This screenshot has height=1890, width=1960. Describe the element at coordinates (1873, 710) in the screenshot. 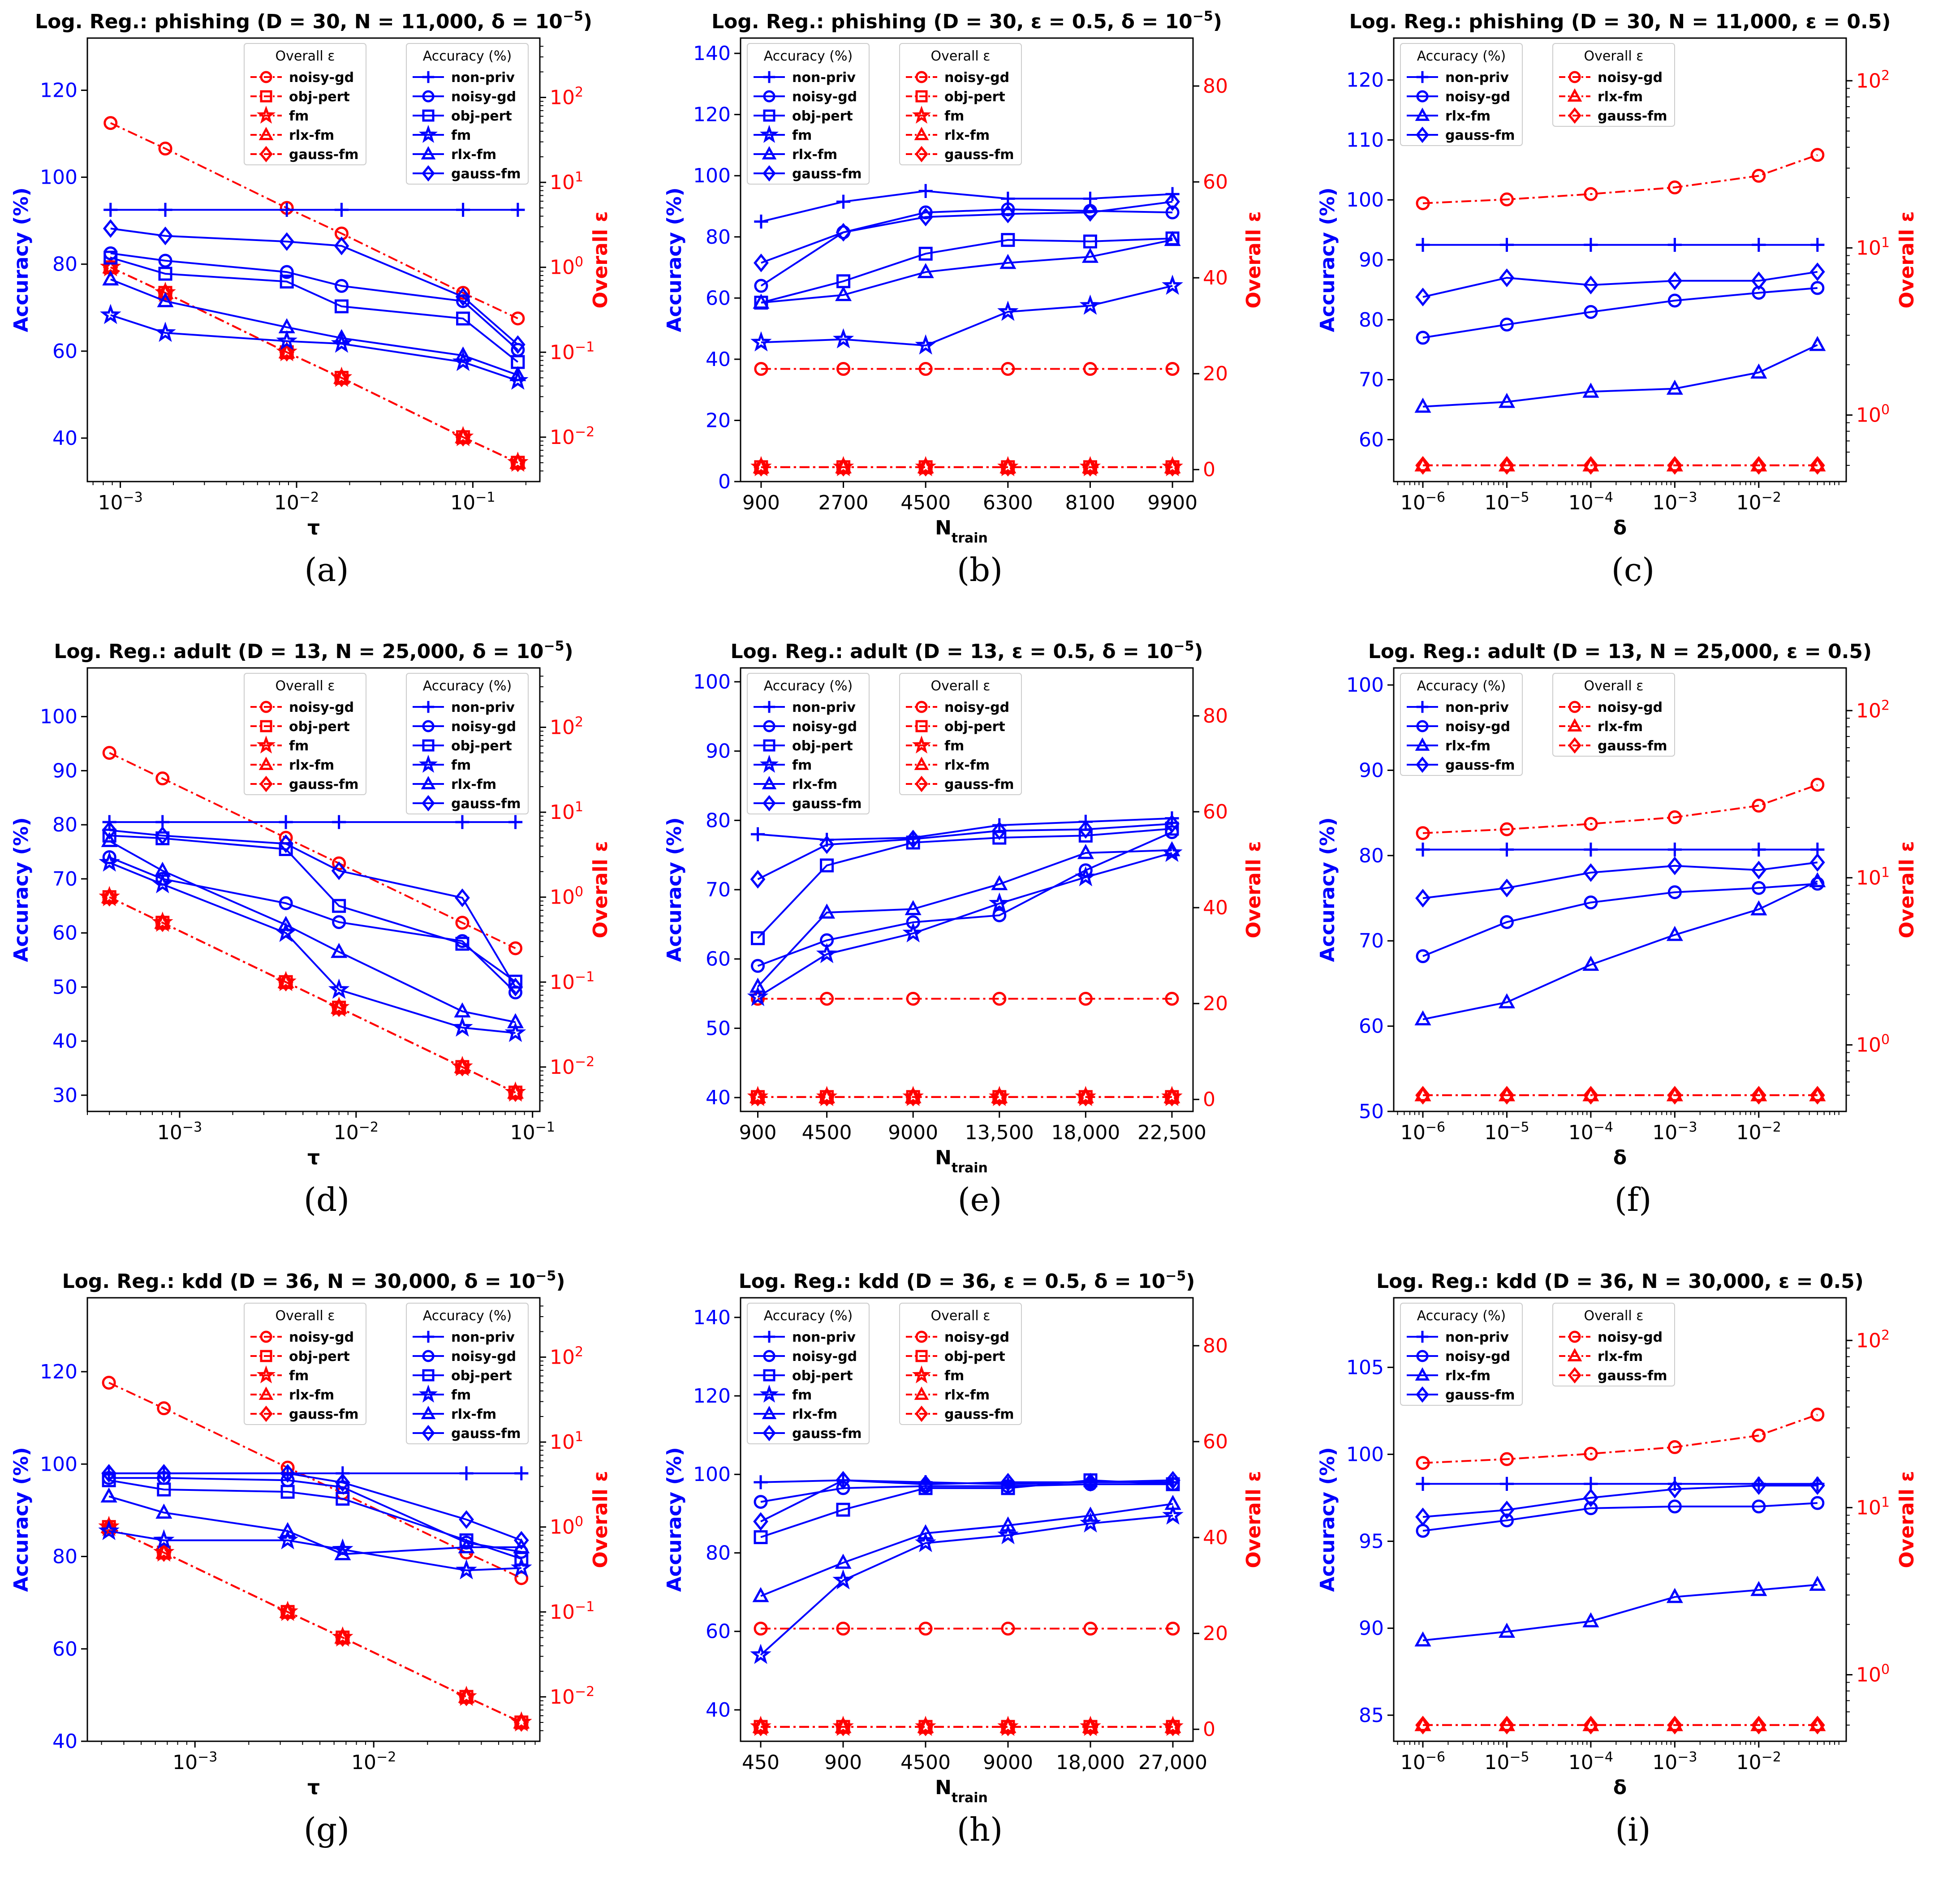

I see `y2-tick-label: 102` at that location.